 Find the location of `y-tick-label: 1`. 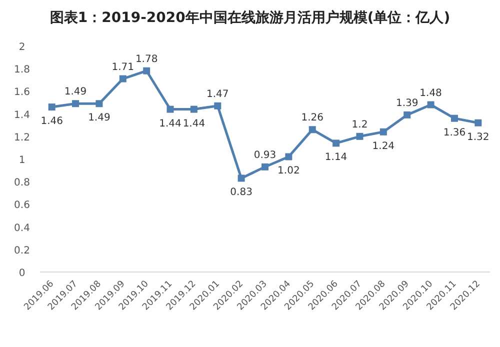

y-tick-label: 1 is located at coordinates (22, 160).